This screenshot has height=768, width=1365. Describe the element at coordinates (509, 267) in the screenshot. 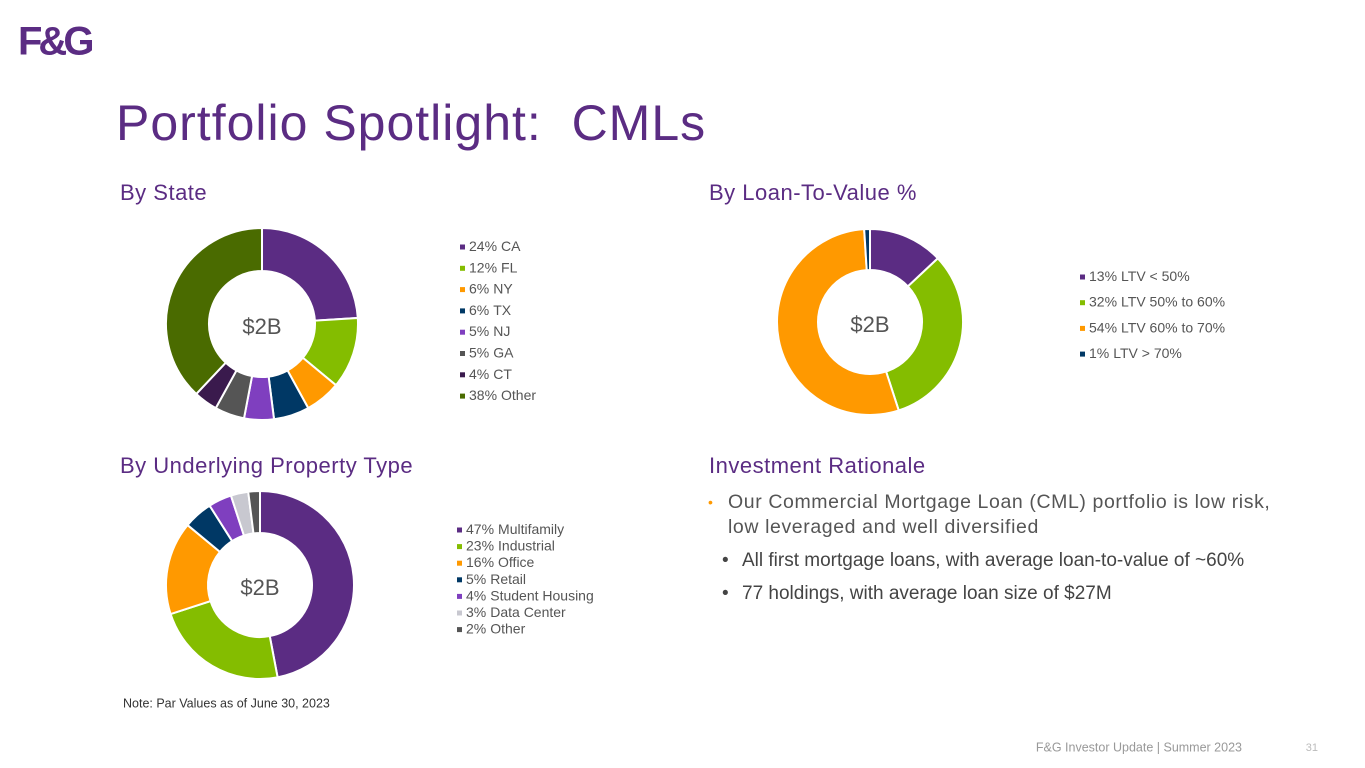

I see `legend-category: FL` at that location.